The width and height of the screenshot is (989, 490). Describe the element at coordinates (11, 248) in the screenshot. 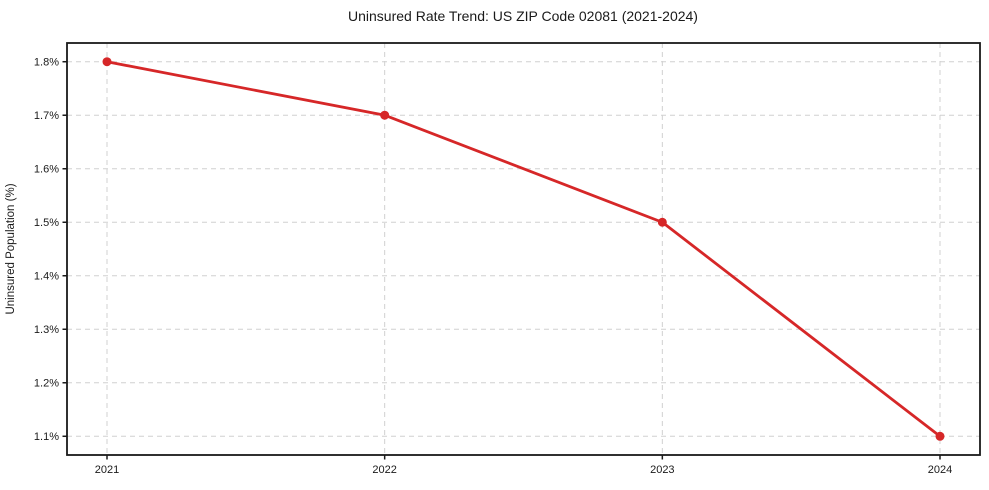

I see `y-axis-title: Uninsured Population (%)` at that location.